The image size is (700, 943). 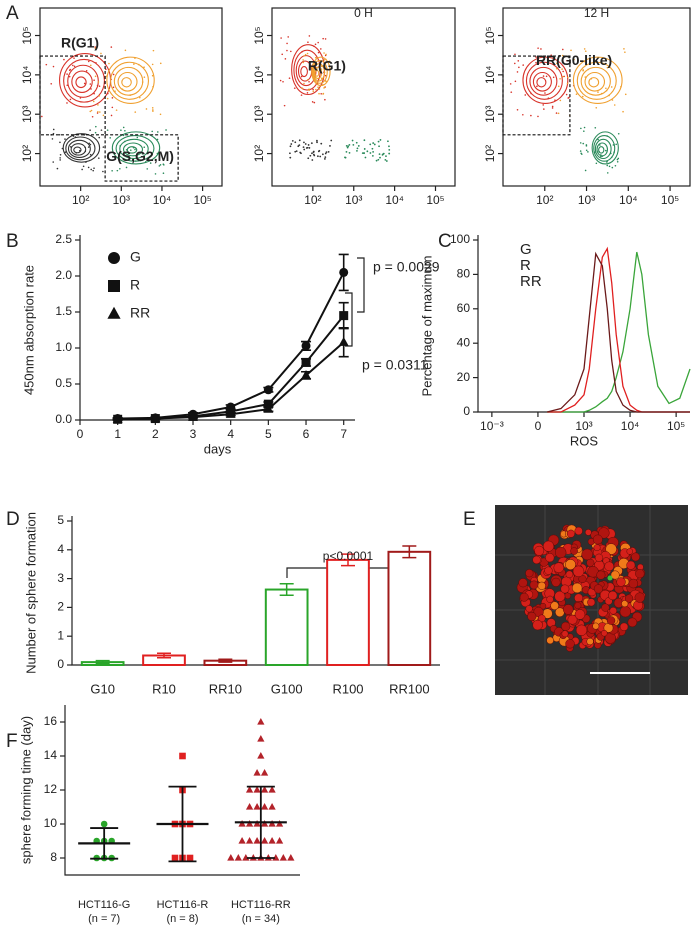 What do you see at coordinates (526, 249) in the screenshot?
I see `legend-label: G` at bounding box center [526, 249].